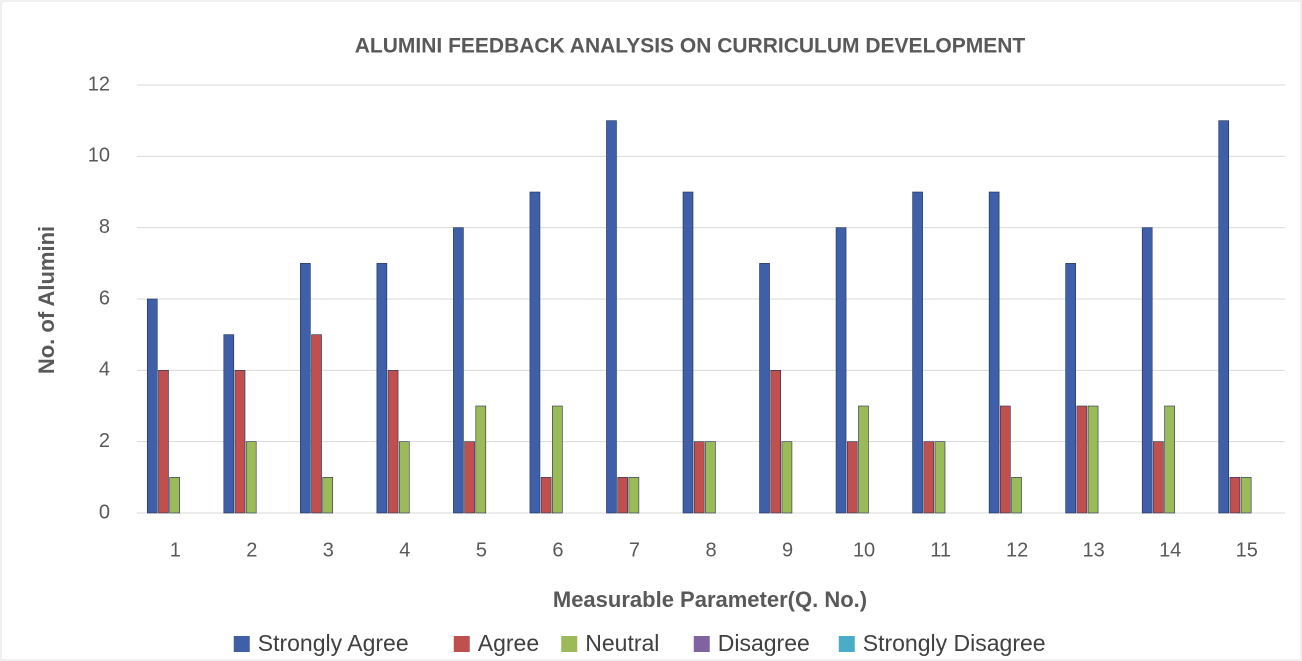 This screenshot has height=661, width=1302. What do you see at coordinates (508, 643) in the screenshot?
I see `legend-label: Agree` at bounding box center [508, 643].